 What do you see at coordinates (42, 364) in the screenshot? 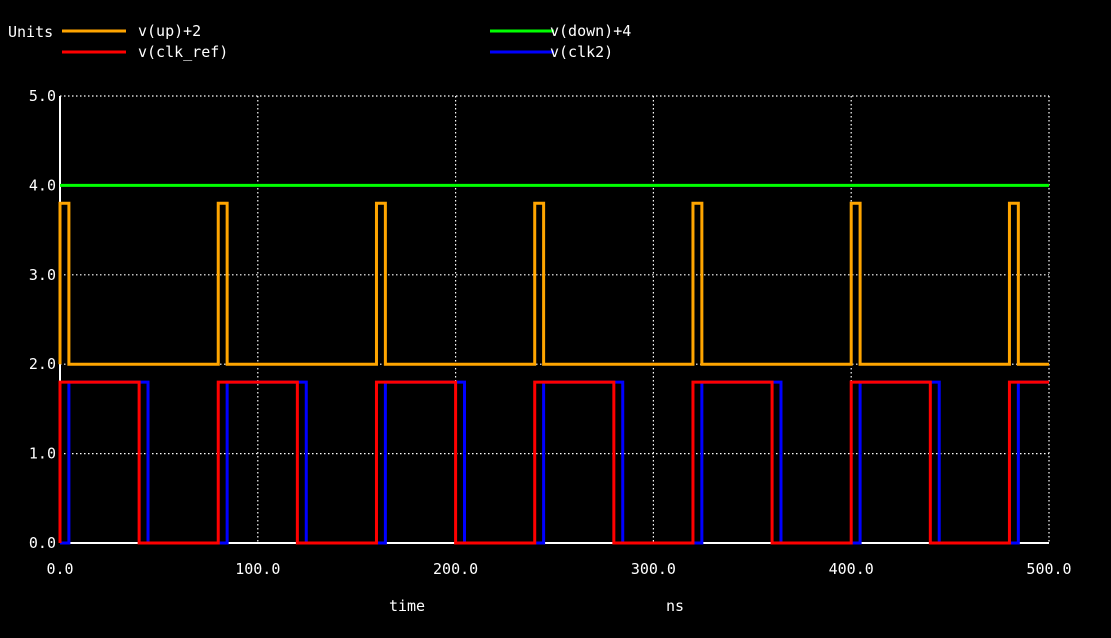
I see `y-tick-label: 2.0` at bounding box center [42, 364].